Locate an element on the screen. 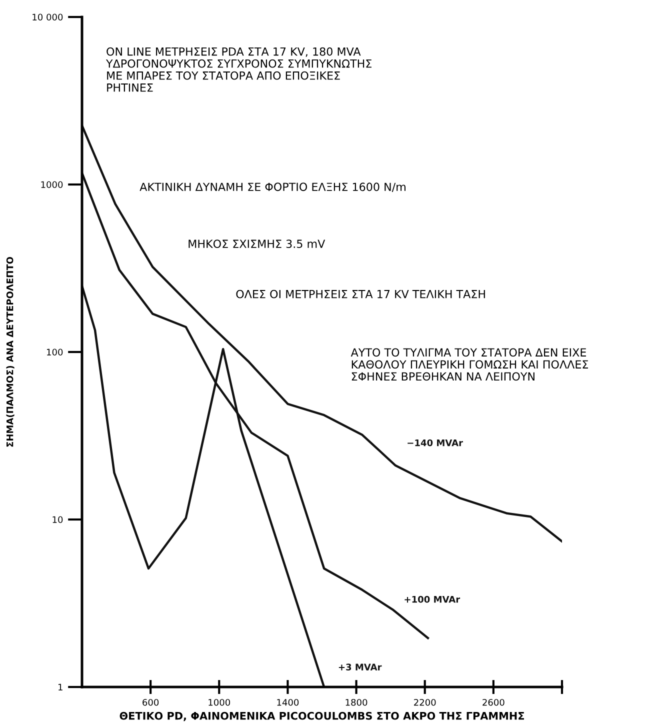  y-axis-title: ΣΗΜΑ(ΠΑΛΜΟΣ) ΑΝΑ ΔΕΥΤΕΡΟΛΕΠΤΟ is located at coordinates (10, 351).